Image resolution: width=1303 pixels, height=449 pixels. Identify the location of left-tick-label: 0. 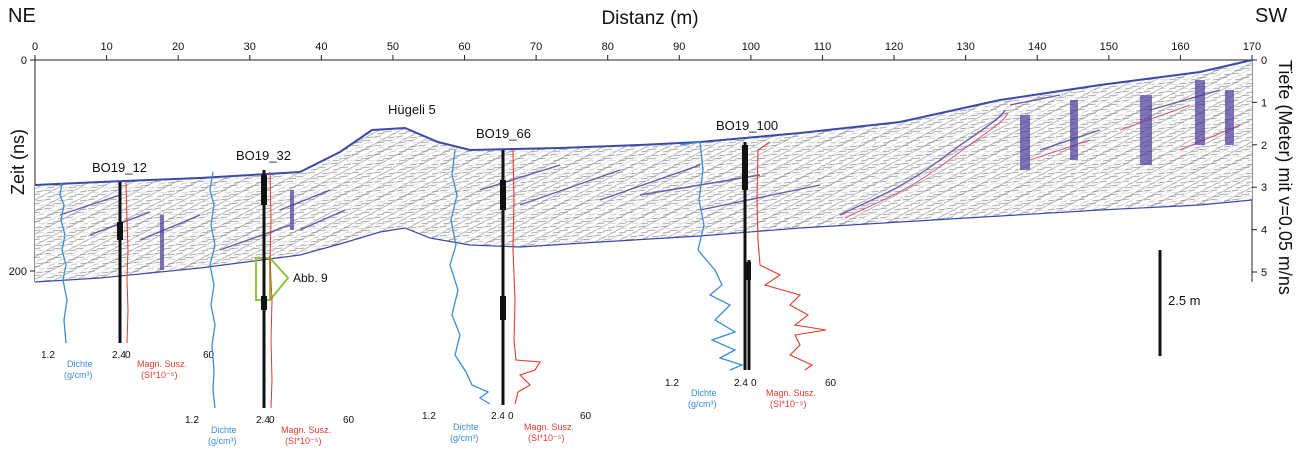
(24, 61).